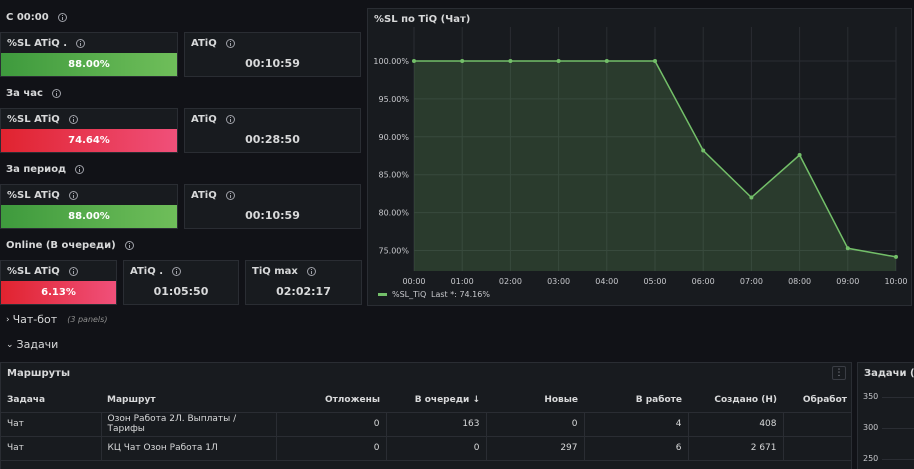  What do you see at coordinates (189, 448) in the screenshot?
I see `cell-route: КЦ Чат Озон Работа 1Л` at bounding box center [189, 448].